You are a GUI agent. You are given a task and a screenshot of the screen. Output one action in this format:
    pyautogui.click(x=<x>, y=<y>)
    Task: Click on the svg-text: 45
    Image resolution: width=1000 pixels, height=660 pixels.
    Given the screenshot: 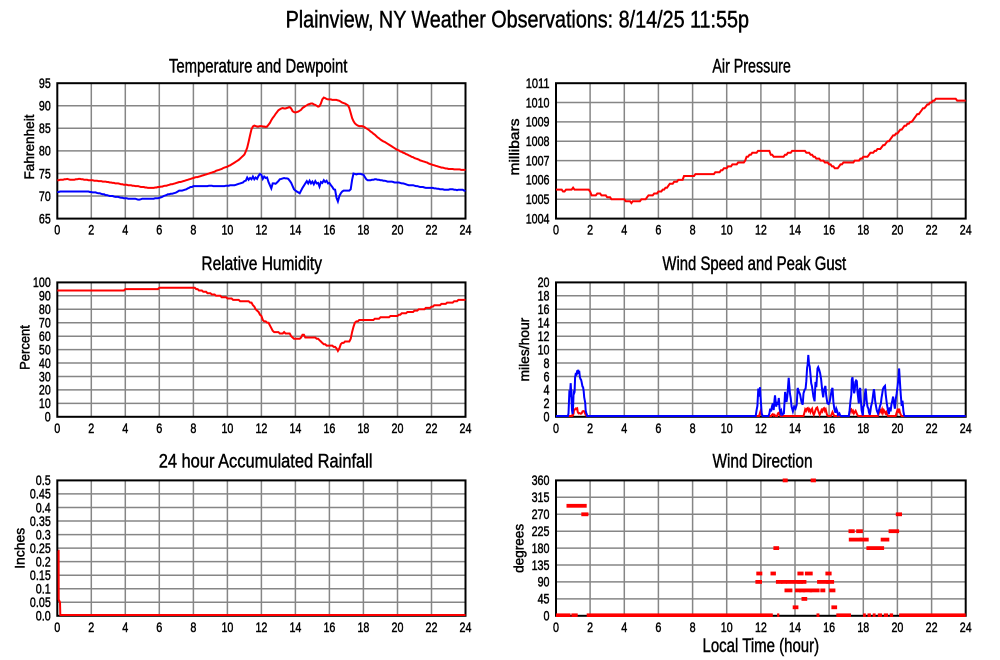 What is the action you would take?
    pyautogui.click(x=544, y=599)
    